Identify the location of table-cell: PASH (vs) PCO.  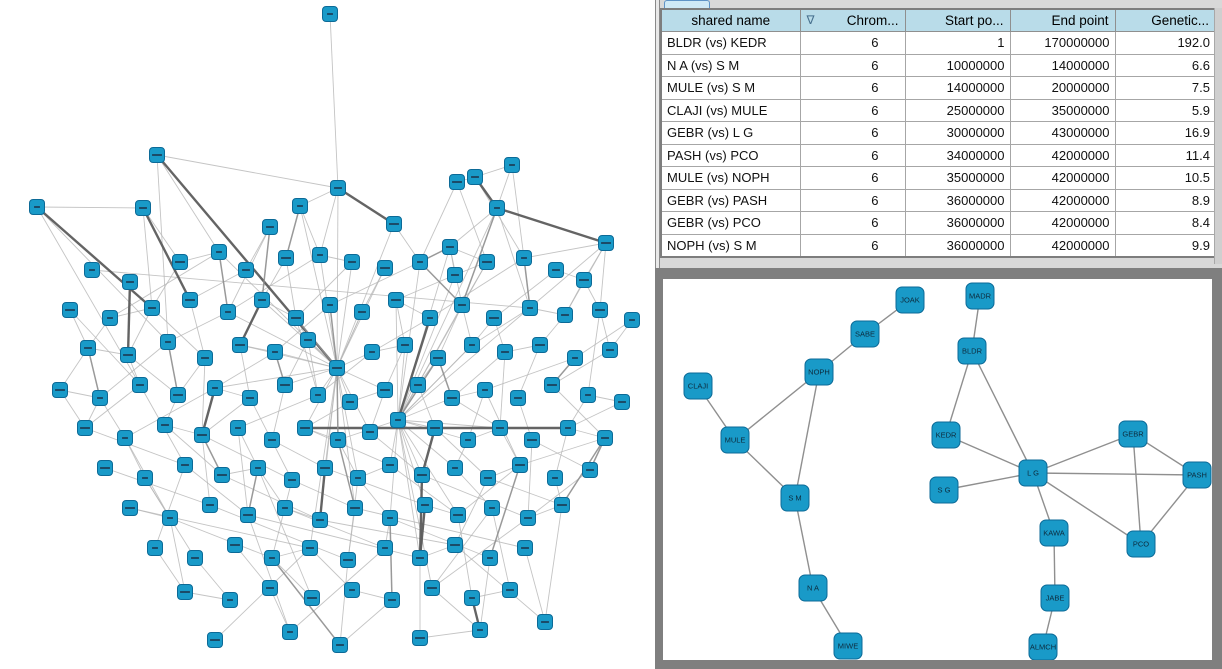
(730, 155).